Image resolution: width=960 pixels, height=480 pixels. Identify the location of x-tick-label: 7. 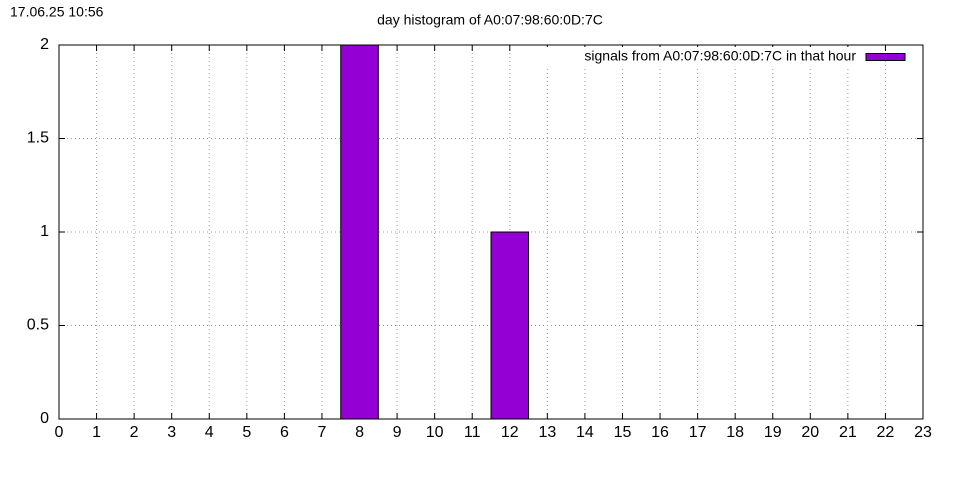
(322, 432).